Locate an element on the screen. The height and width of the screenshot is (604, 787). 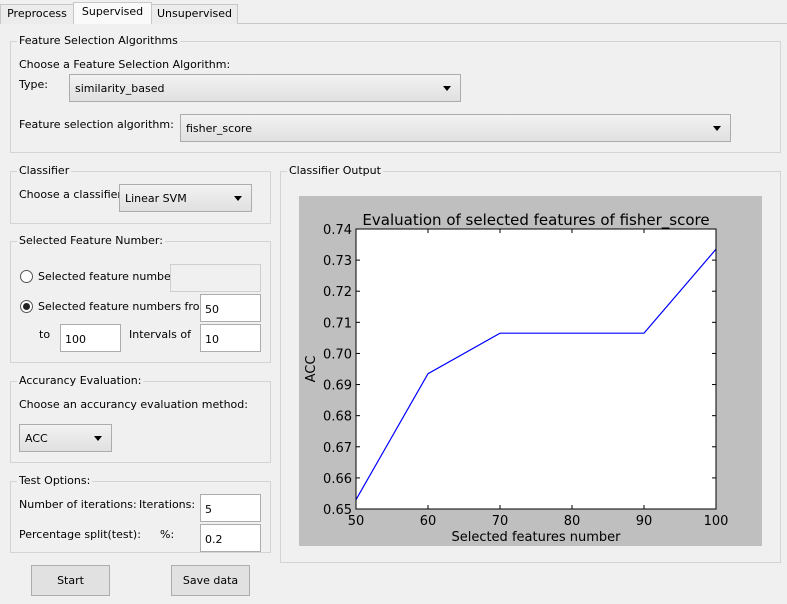
classifier-group: Classifier is located at coordinates (140, 194).